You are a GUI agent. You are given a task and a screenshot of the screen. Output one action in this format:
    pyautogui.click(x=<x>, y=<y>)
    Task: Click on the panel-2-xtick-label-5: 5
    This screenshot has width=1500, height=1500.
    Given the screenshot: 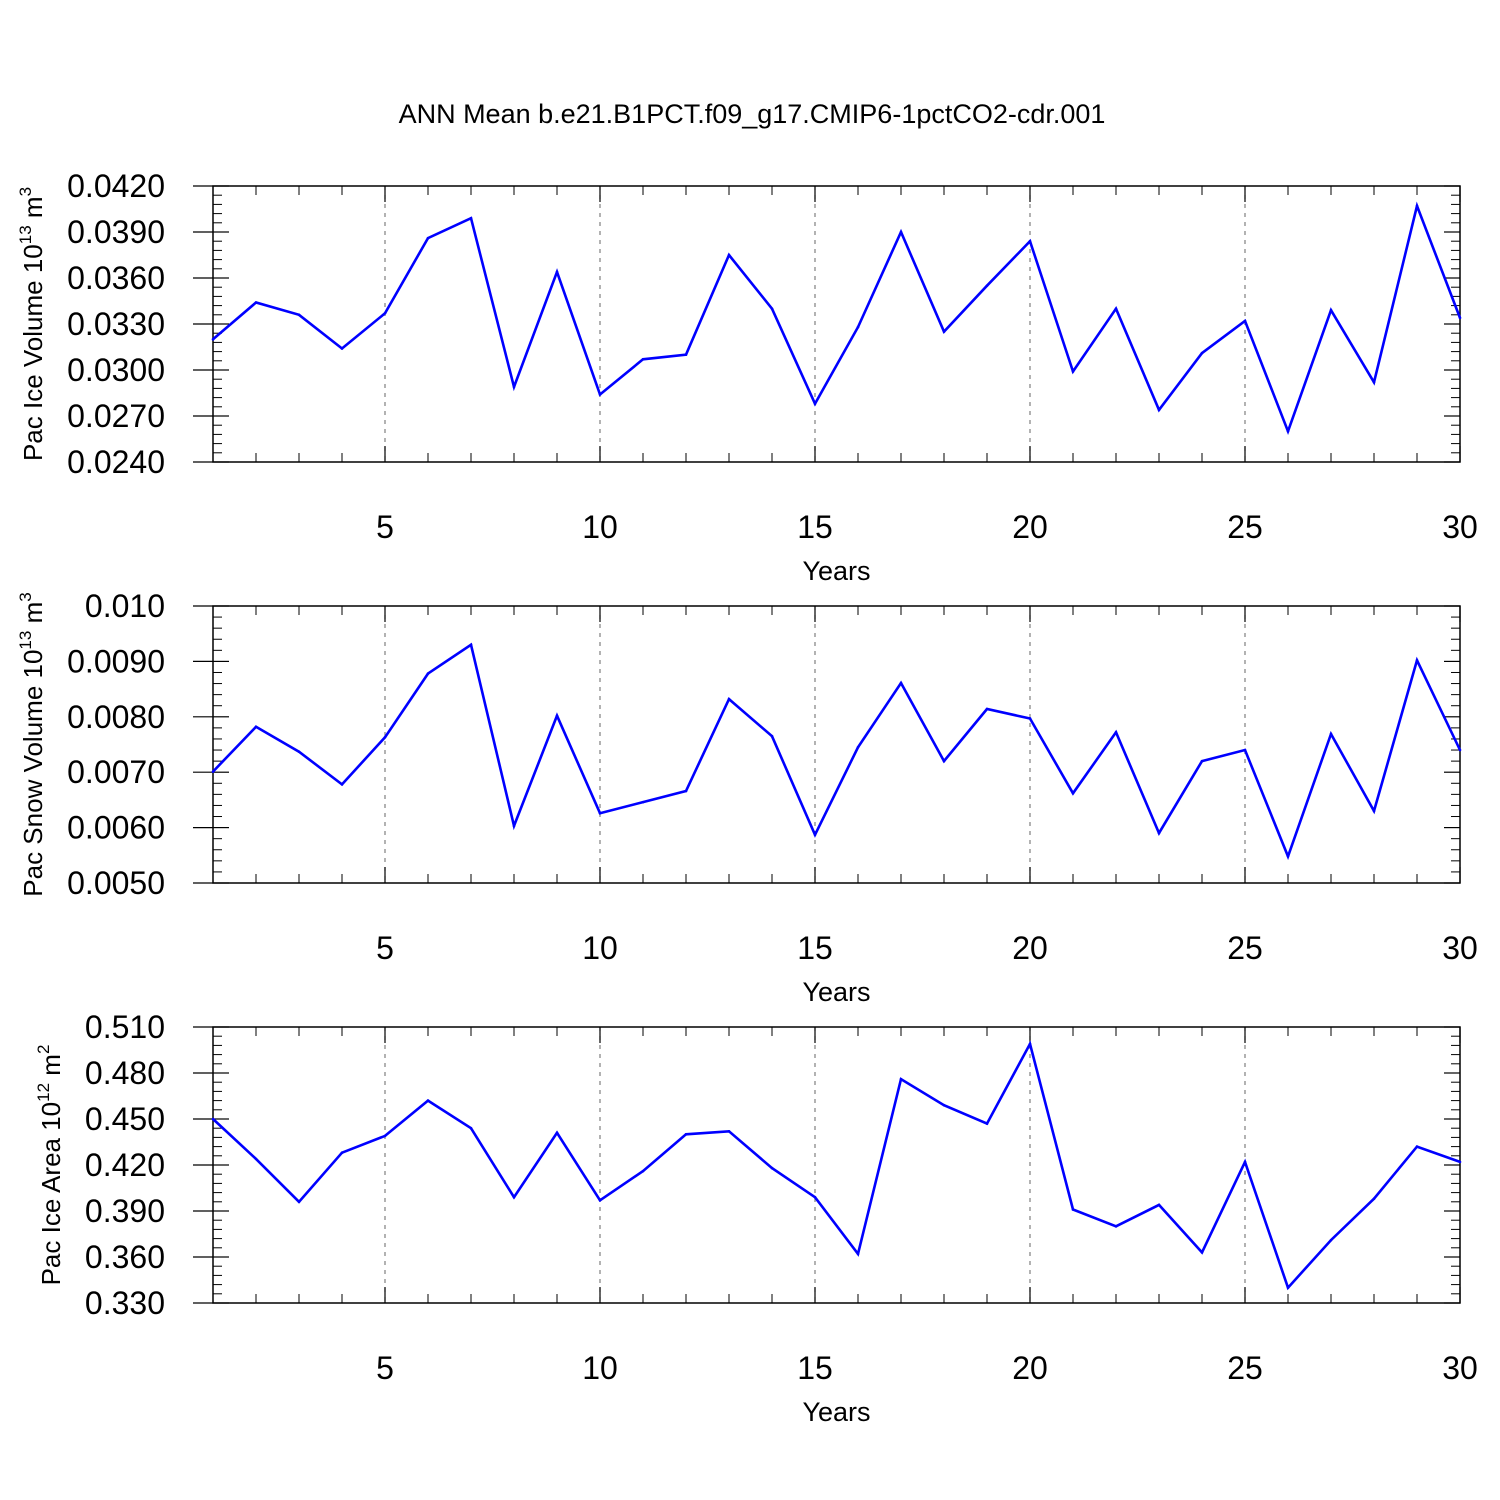 What is the action you would take?
    pyautogui.click(x=385, y=948)
    